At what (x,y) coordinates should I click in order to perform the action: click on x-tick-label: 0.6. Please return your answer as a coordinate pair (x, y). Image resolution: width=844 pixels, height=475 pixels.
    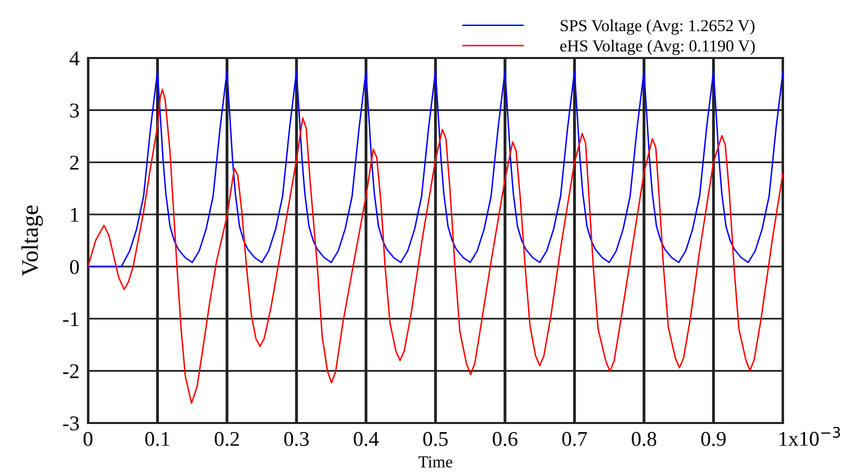
    Looking at the image, I should click on (505, 439).